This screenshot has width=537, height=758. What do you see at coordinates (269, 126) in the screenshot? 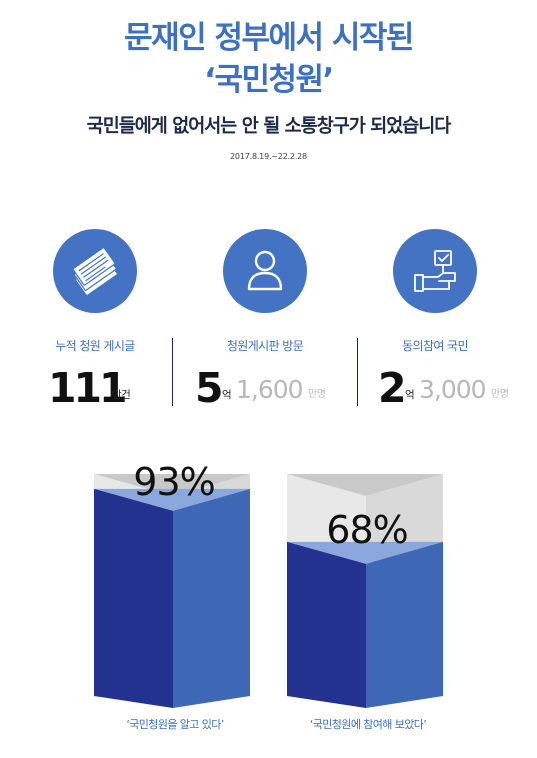
I see `page-subtitle: 국민들에게 없어서는 안 될 소통창구가 되었습니다` at bounding box center [269, 126].